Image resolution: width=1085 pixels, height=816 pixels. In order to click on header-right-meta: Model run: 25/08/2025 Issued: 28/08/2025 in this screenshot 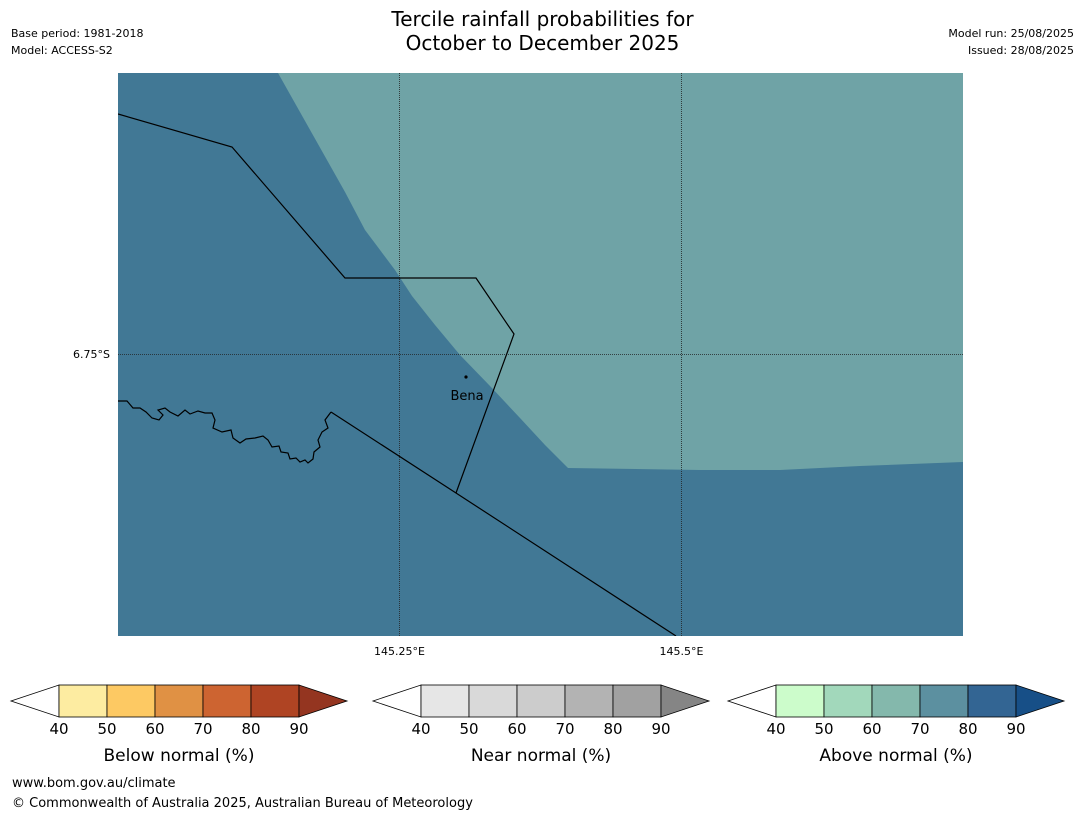, I will do `click(1011, 42)`.